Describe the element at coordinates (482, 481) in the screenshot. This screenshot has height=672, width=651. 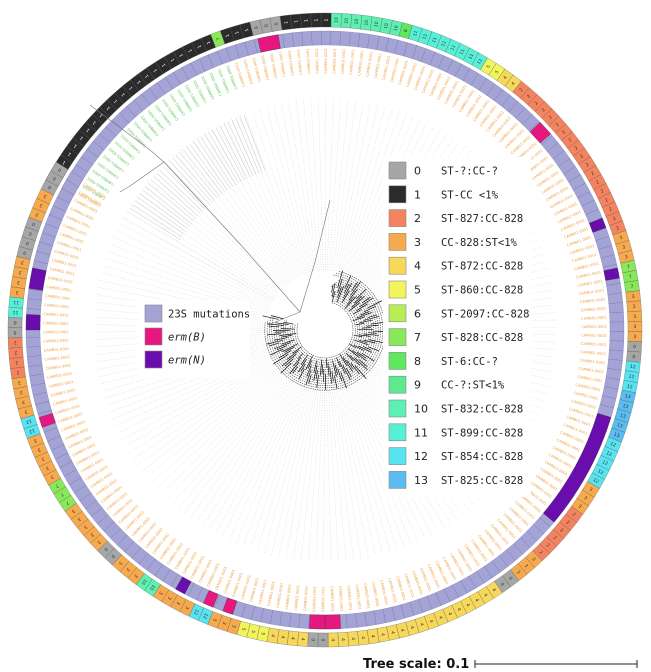
I see `st-legend-label: ST-825:CC-828` at that location.